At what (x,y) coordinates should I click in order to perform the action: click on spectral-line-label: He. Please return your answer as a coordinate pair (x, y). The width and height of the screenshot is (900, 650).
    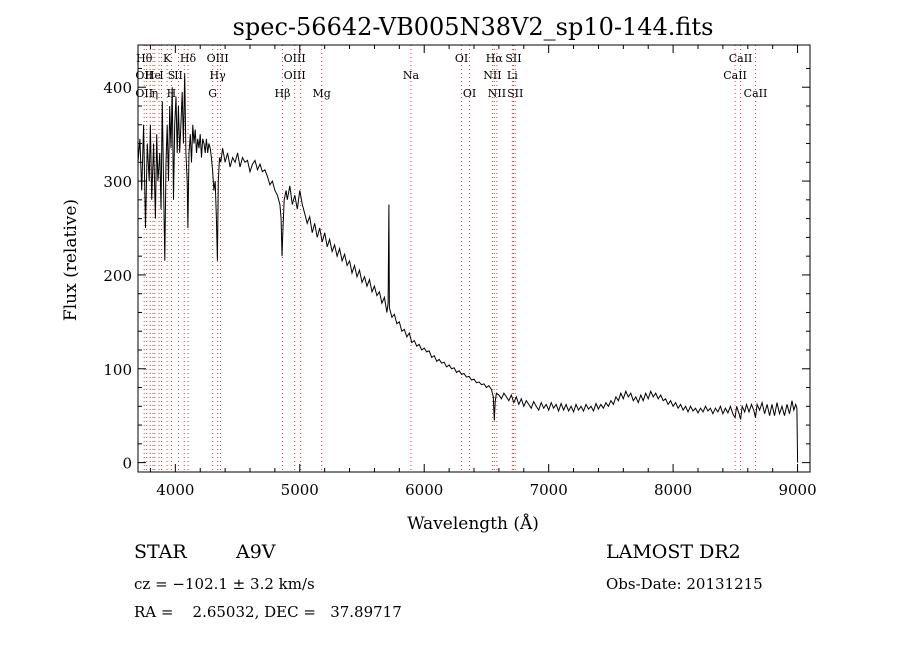
    Looking at the image, I should click on (153, 75).